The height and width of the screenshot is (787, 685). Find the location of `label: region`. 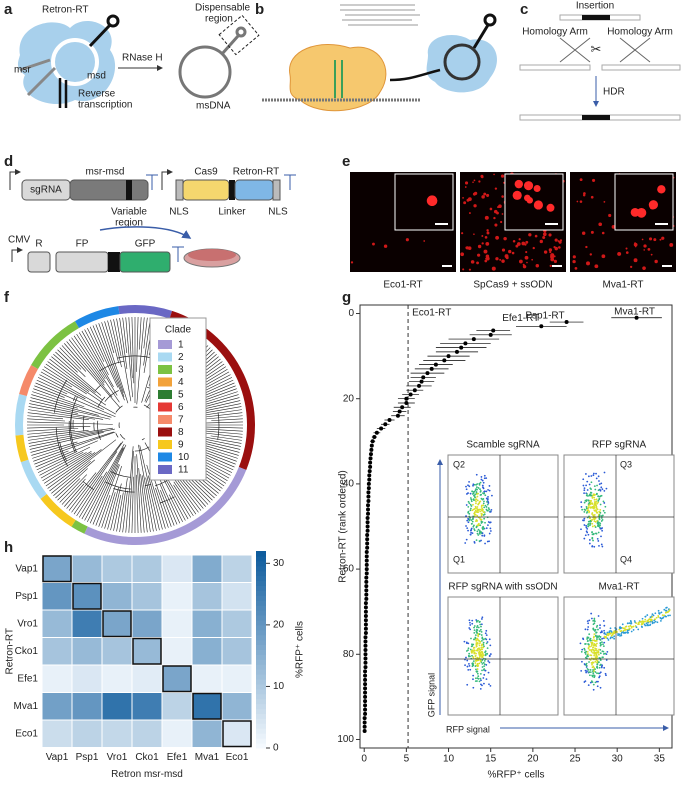

label: region is located at coordinates (219, 19).